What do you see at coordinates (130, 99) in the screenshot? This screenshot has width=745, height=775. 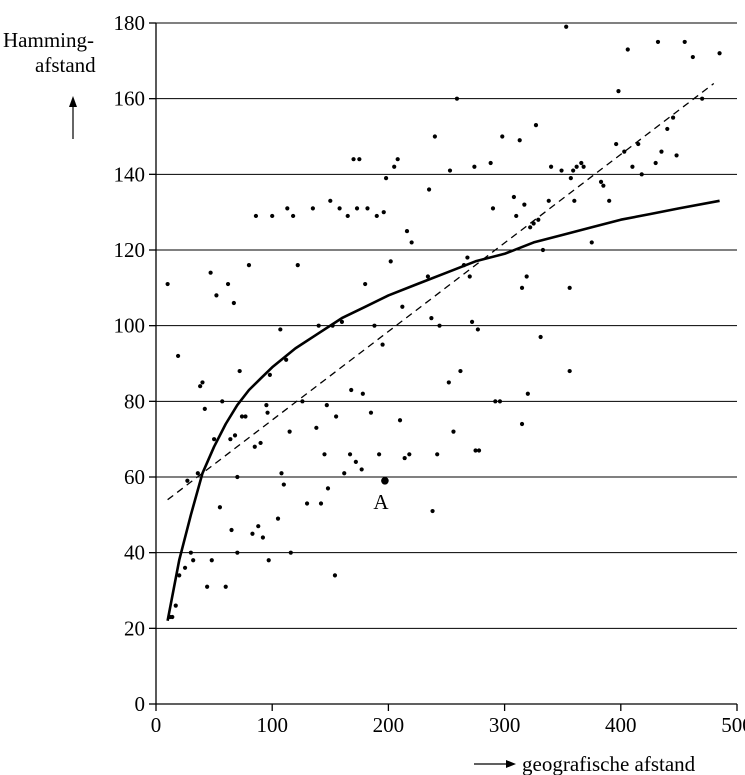 I see `y-tick-label-160: 160` at bounding box center [130, 99].